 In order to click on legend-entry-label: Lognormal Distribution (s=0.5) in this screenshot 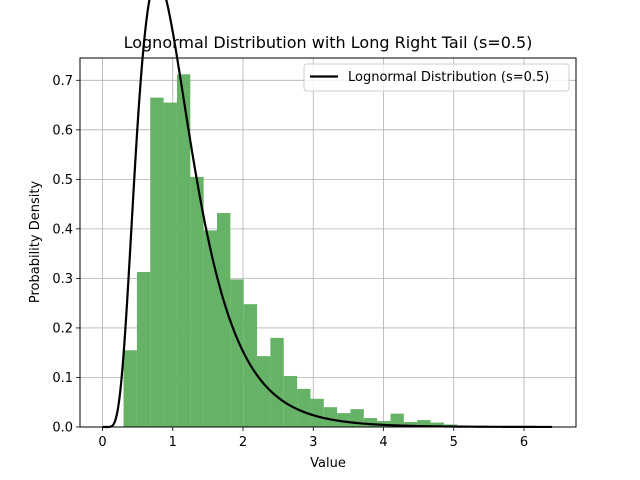, I will do `click(448, 77)`.